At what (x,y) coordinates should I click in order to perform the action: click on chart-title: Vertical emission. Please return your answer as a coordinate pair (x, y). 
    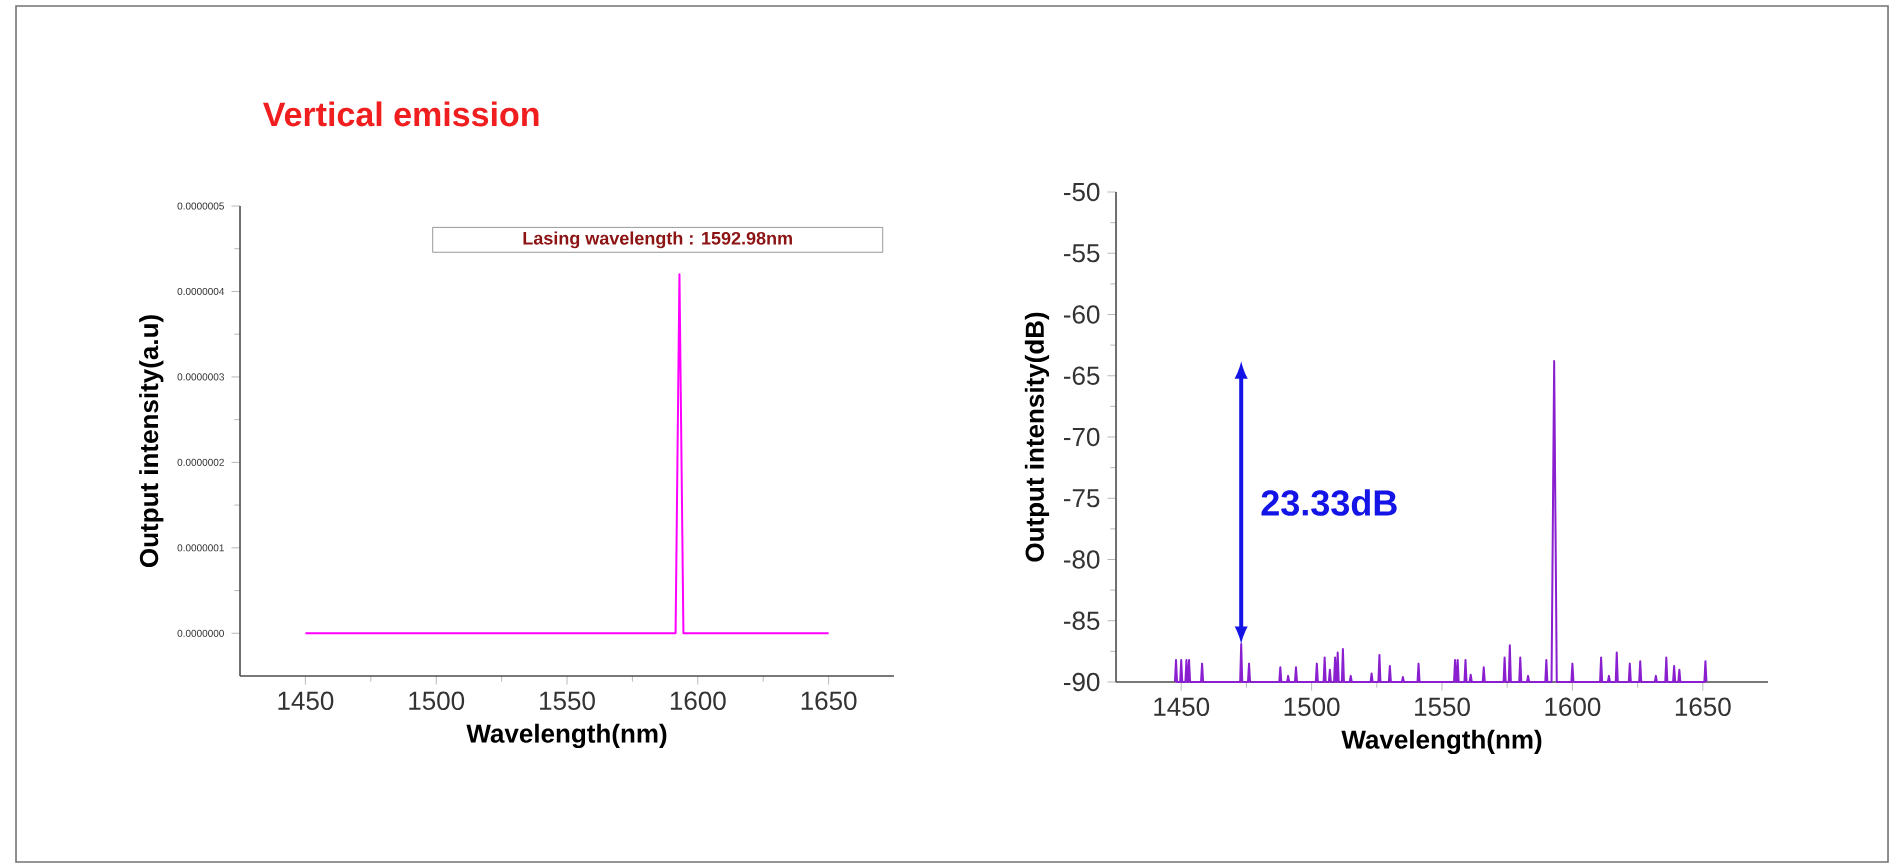
    Looking at the image, I should click on (400, 114).